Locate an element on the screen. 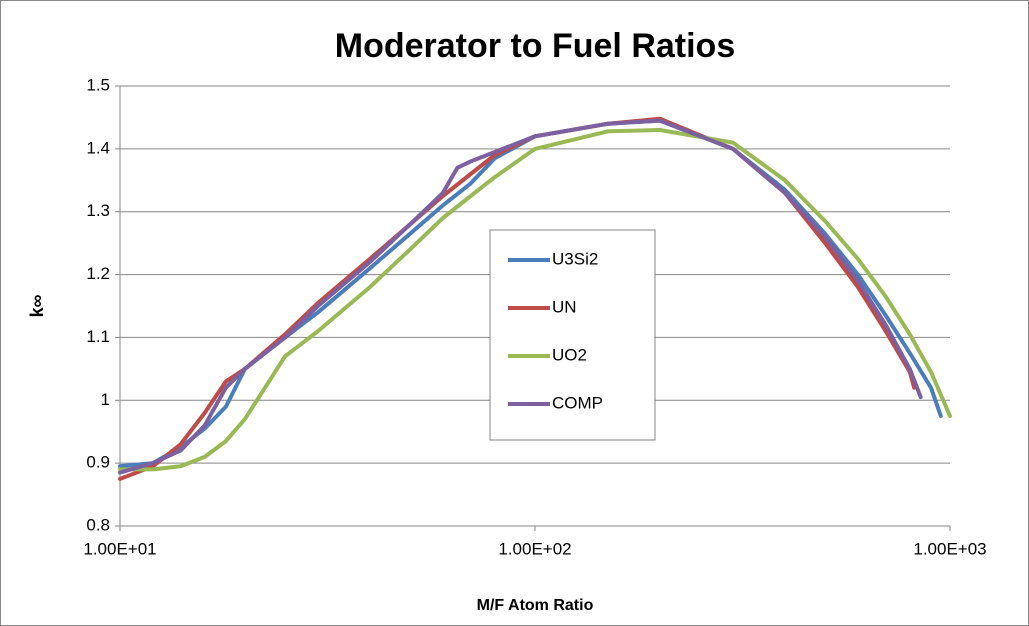  x-axis-label: M/F Atom Ratio is located at coordinates (535, 605).